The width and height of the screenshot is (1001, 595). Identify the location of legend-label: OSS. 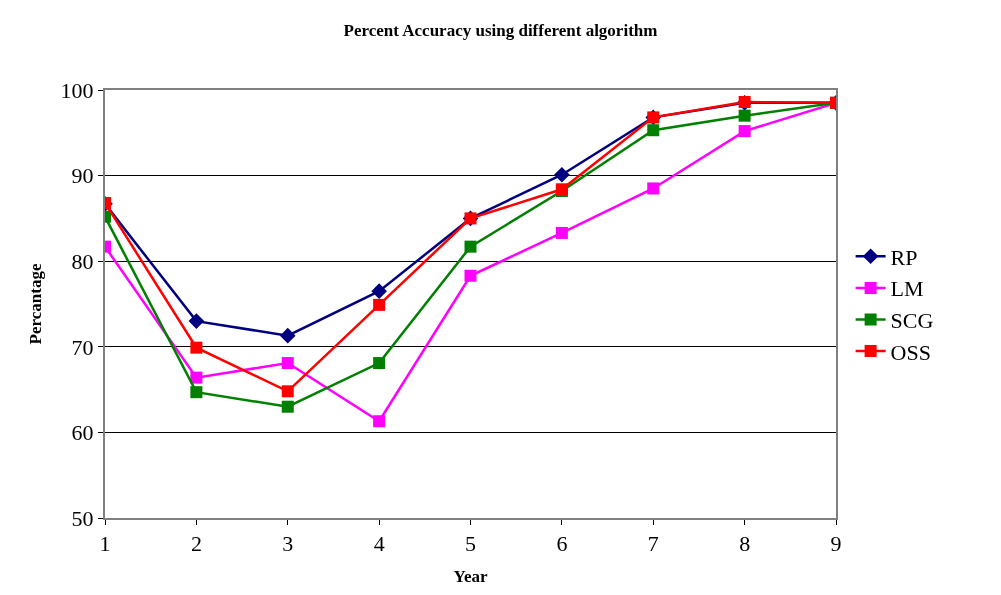
(910, 352).